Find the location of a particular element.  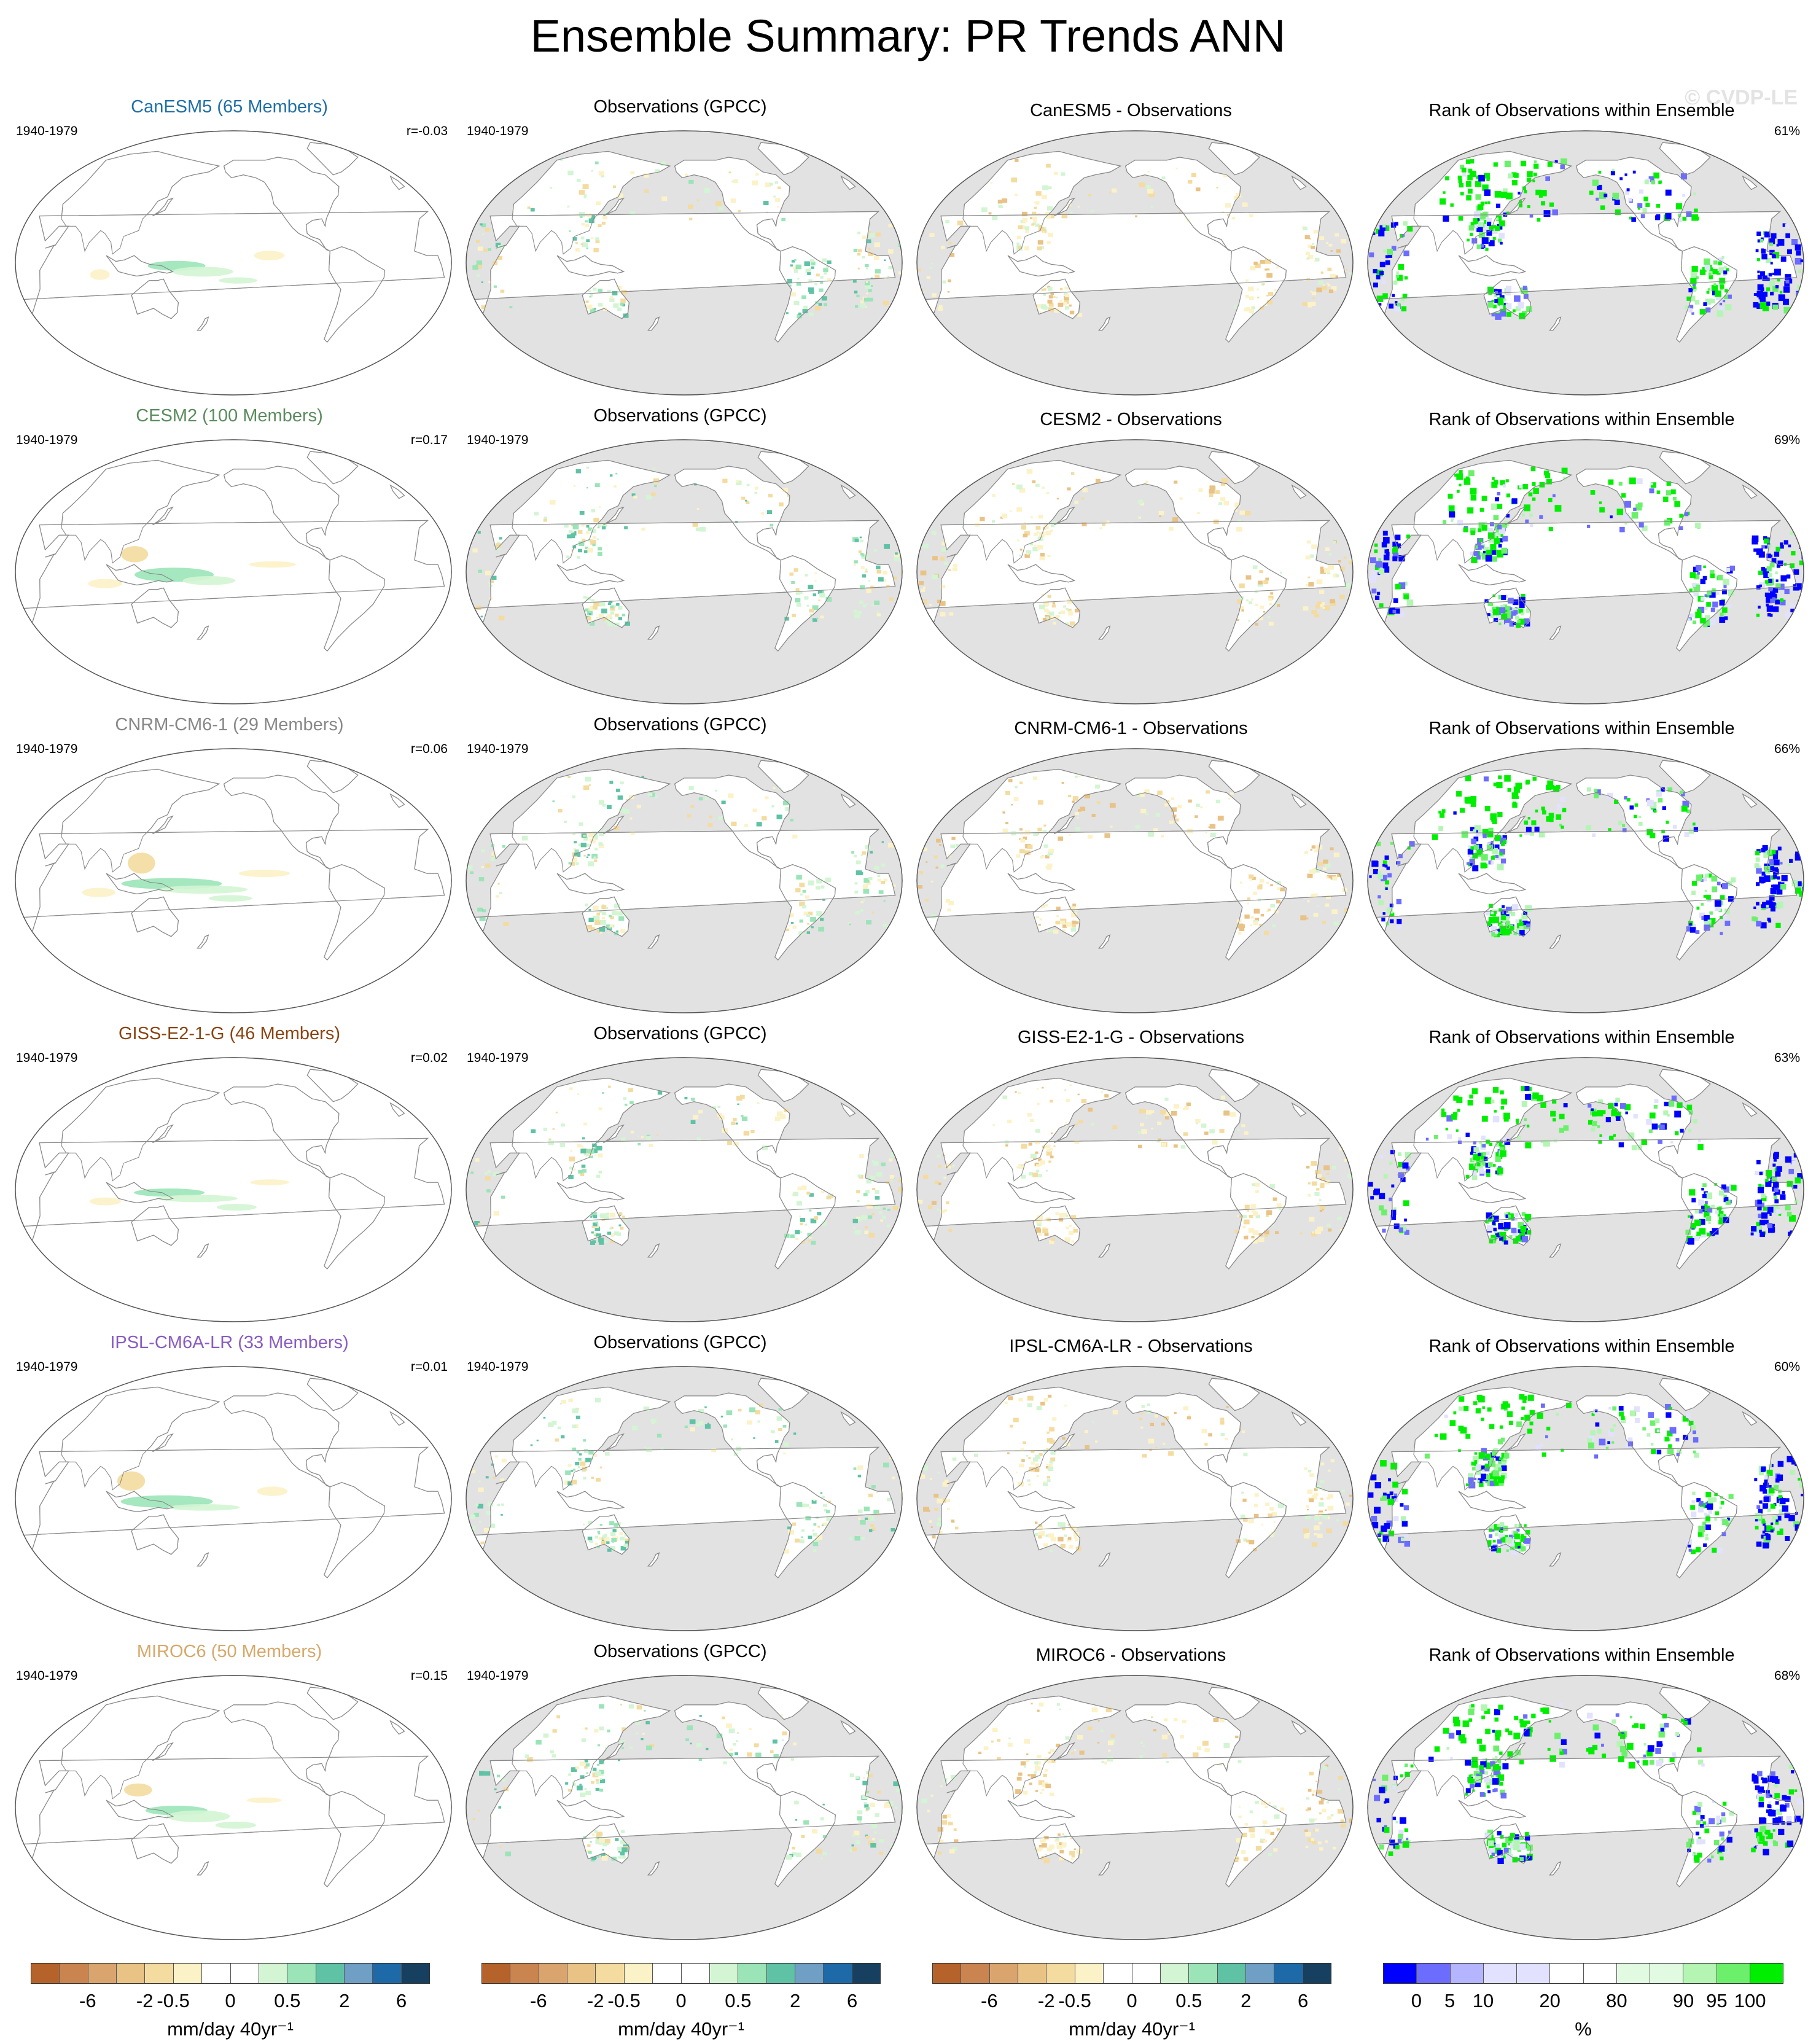

obs-title: Observations (GPCC) is located at coordinates (680, 416).